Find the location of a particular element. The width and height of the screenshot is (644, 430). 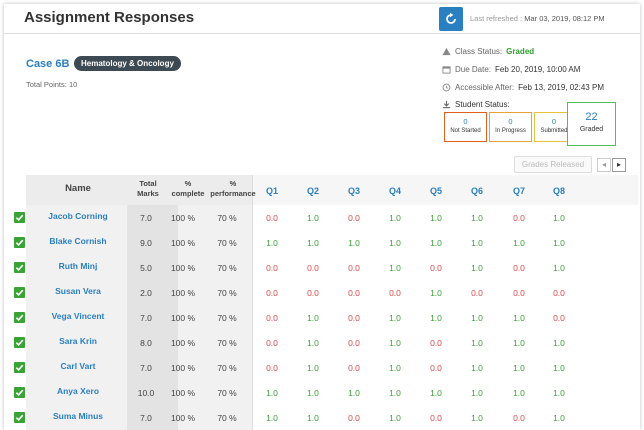

header-question-8: Q8 is located at coordinates (558, 191).